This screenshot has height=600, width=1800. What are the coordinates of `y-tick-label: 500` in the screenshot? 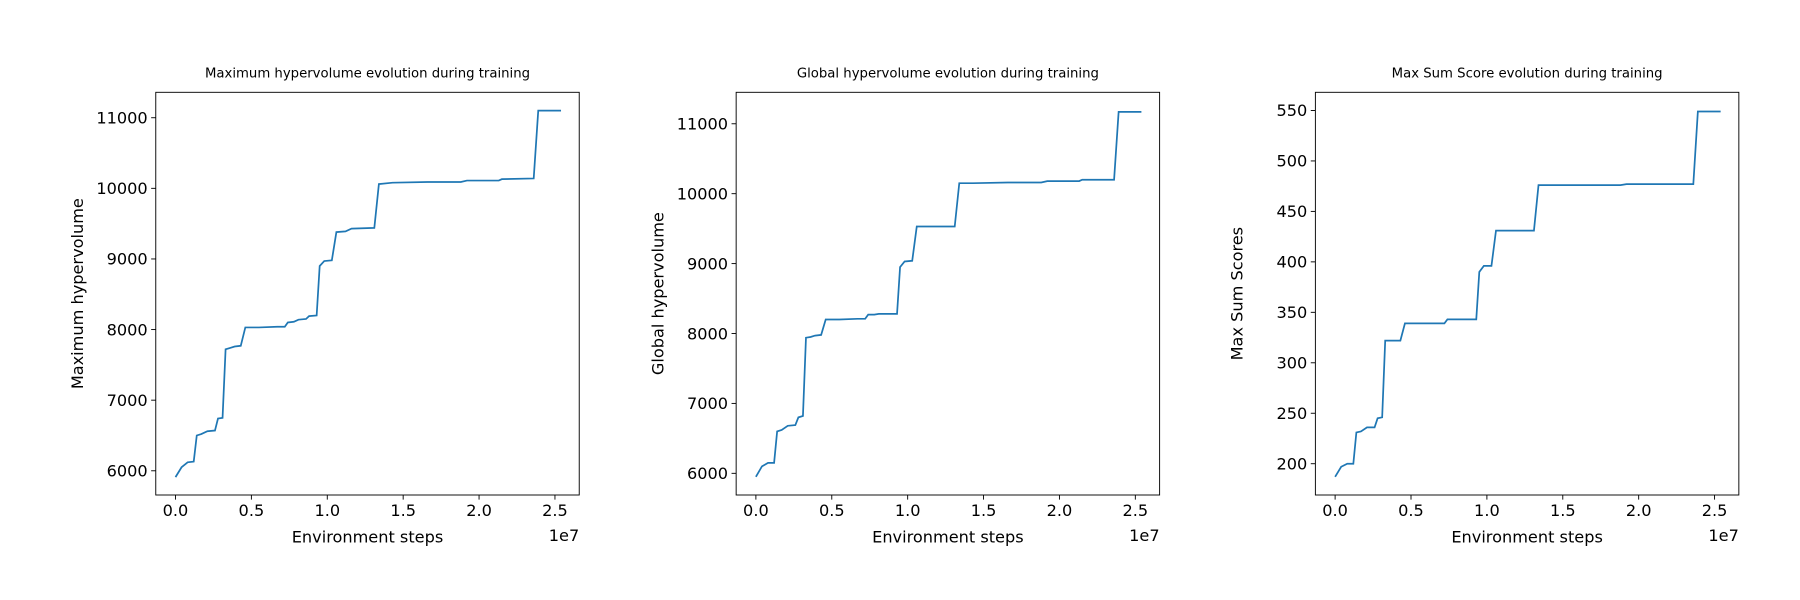 It's located at (1291, 161).